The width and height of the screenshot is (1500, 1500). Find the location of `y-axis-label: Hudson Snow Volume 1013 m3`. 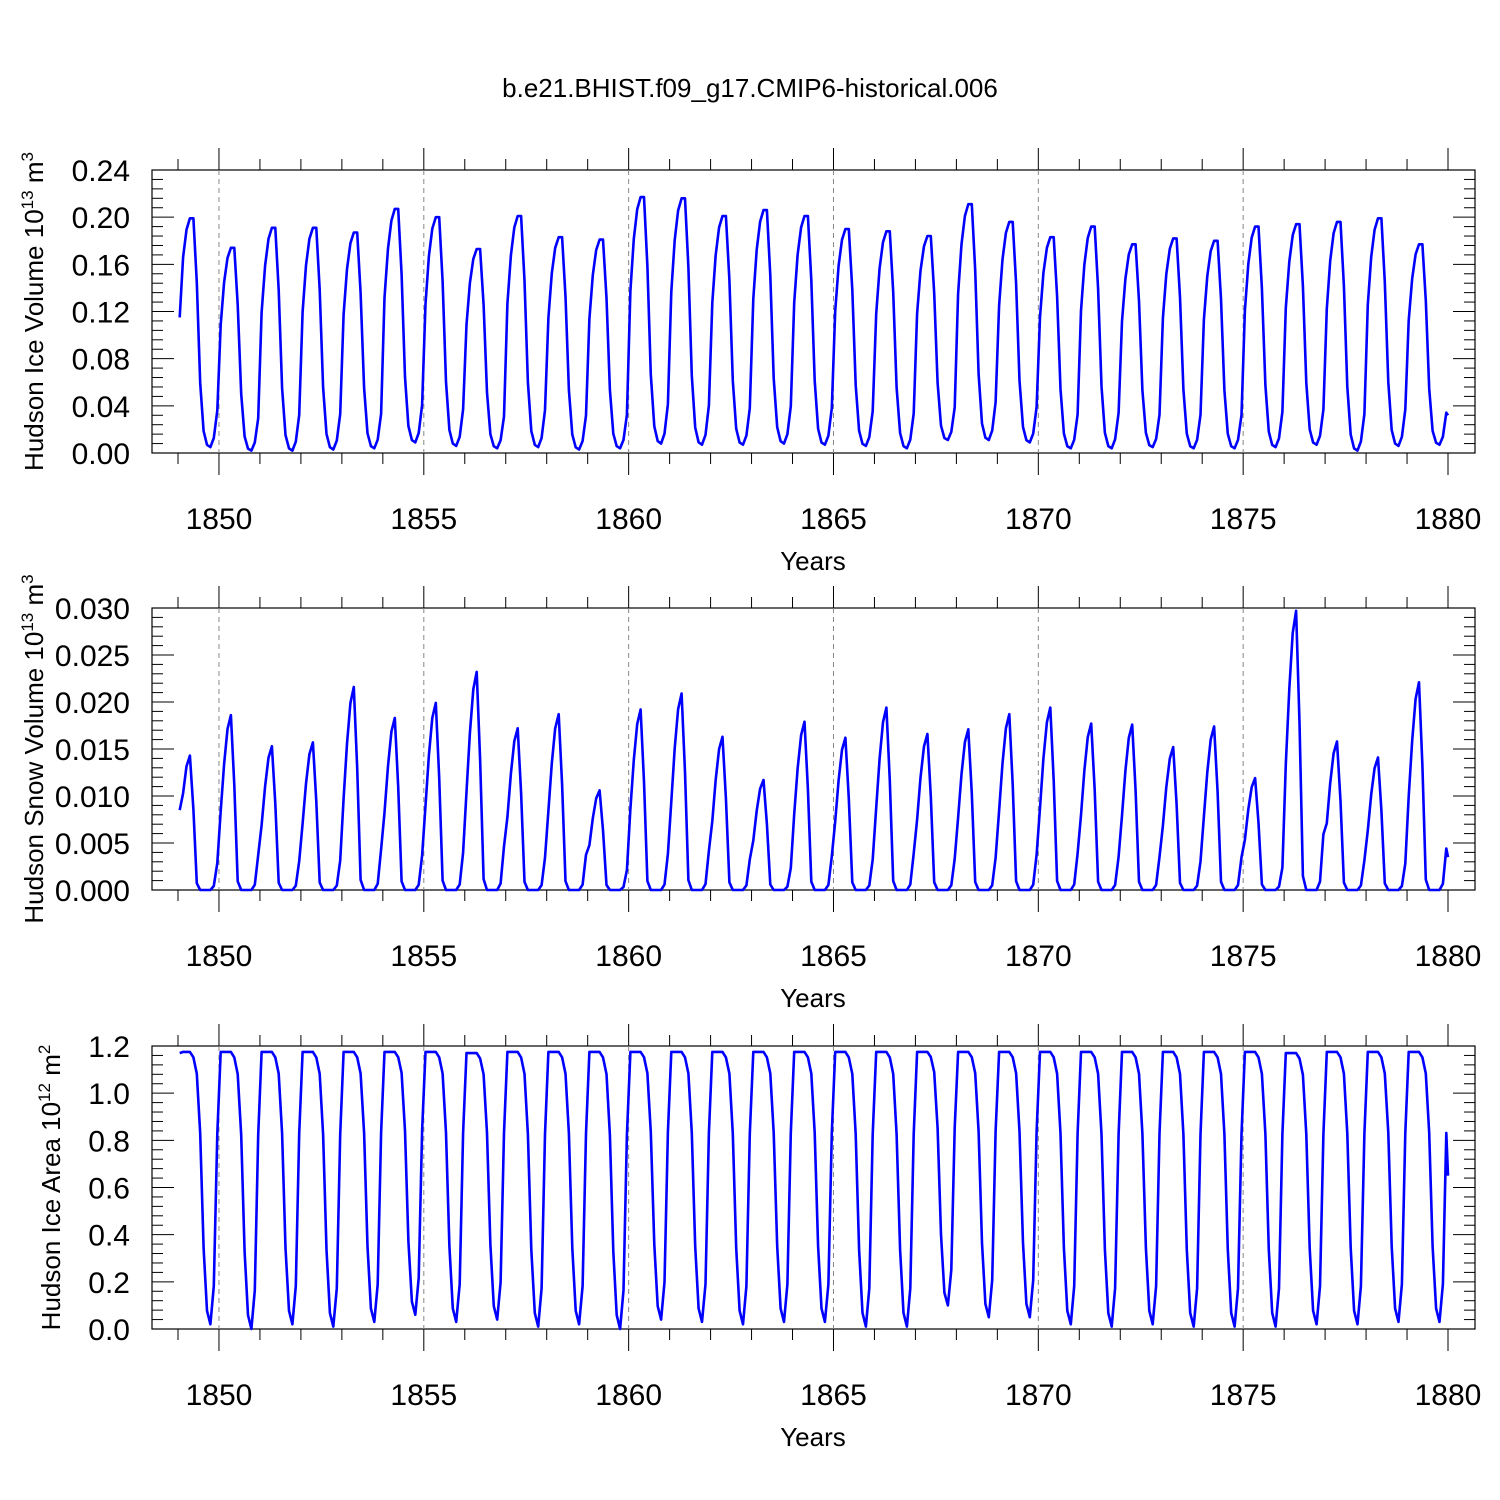

y-axis-label: Hudson Snow Volume 1013 m3 is located at coordinates (33, 748).